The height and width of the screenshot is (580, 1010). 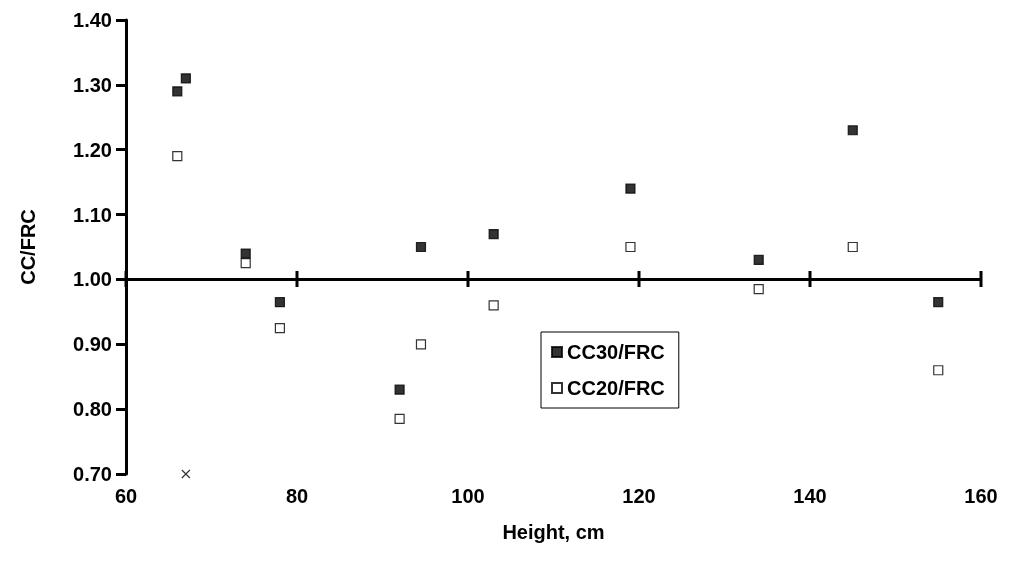 I want to click on y-axis-title: CC/FRC, so click(x=28, y=247).